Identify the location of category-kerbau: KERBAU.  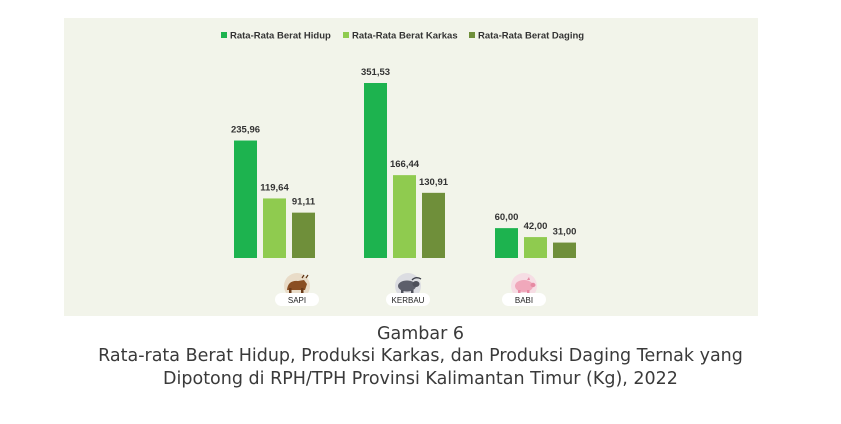
(408, 289).